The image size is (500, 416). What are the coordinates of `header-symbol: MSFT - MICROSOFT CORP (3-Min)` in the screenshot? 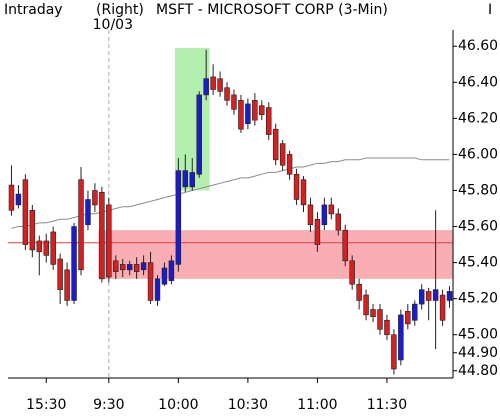 It's located at (272, 10).